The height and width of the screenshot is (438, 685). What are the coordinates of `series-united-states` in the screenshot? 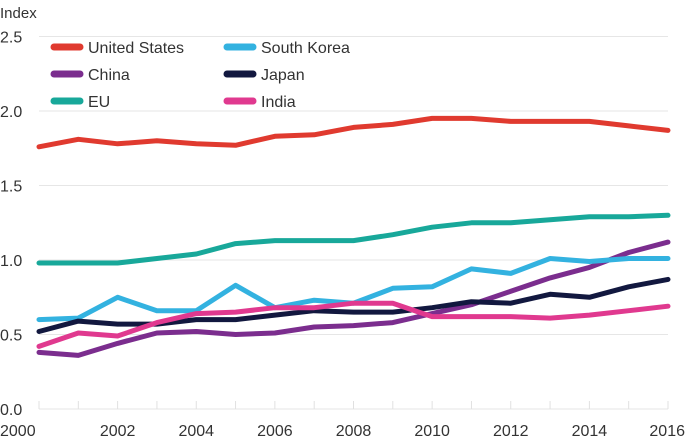 It's located at (353, 132).